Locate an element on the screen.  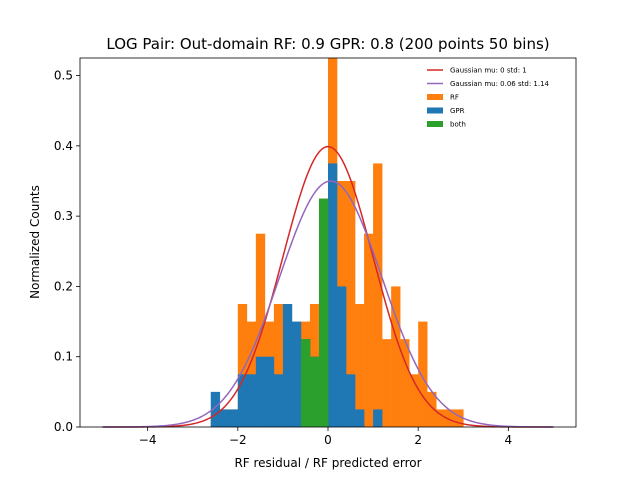
y-axis-label: Normalized Counts is located at coordinates (35, 242).